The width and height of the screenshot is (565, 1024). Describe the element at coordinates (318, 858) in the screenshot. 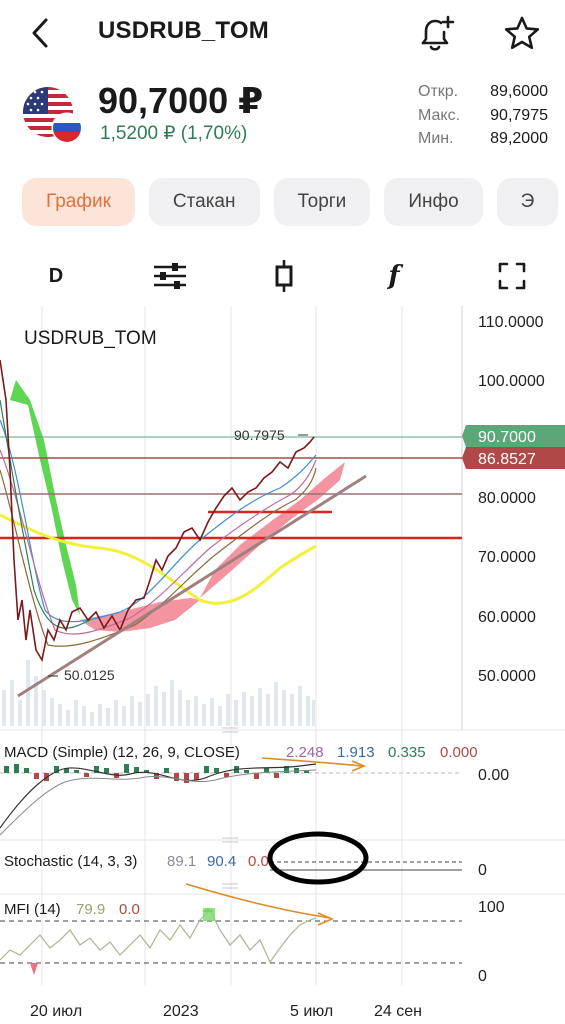

I see `hand-drawn-circle` at that location.